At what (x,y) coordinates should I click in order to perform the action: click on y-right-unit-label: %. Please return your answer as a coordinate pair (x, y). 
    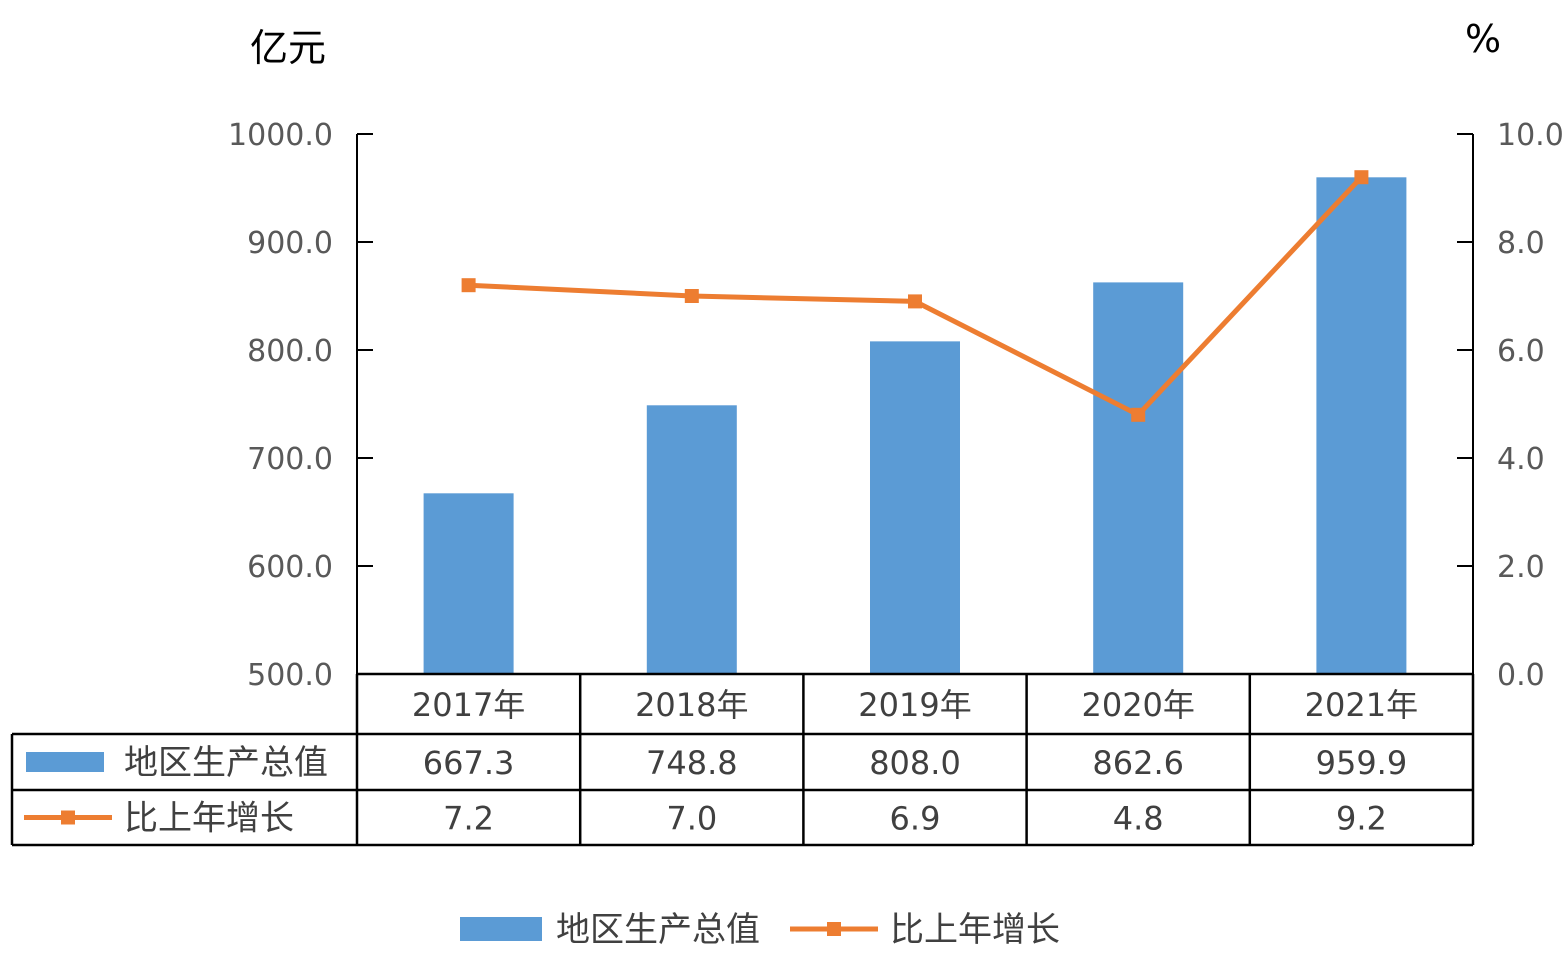
    Looking at the image, I should click on (1483, 39).